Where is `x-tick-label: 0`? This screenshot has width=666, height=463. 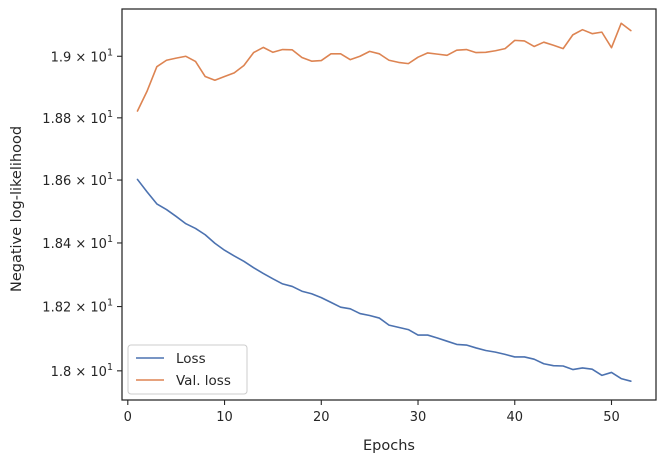 x-tick-label: 0 is located at coordinates (128, 417).